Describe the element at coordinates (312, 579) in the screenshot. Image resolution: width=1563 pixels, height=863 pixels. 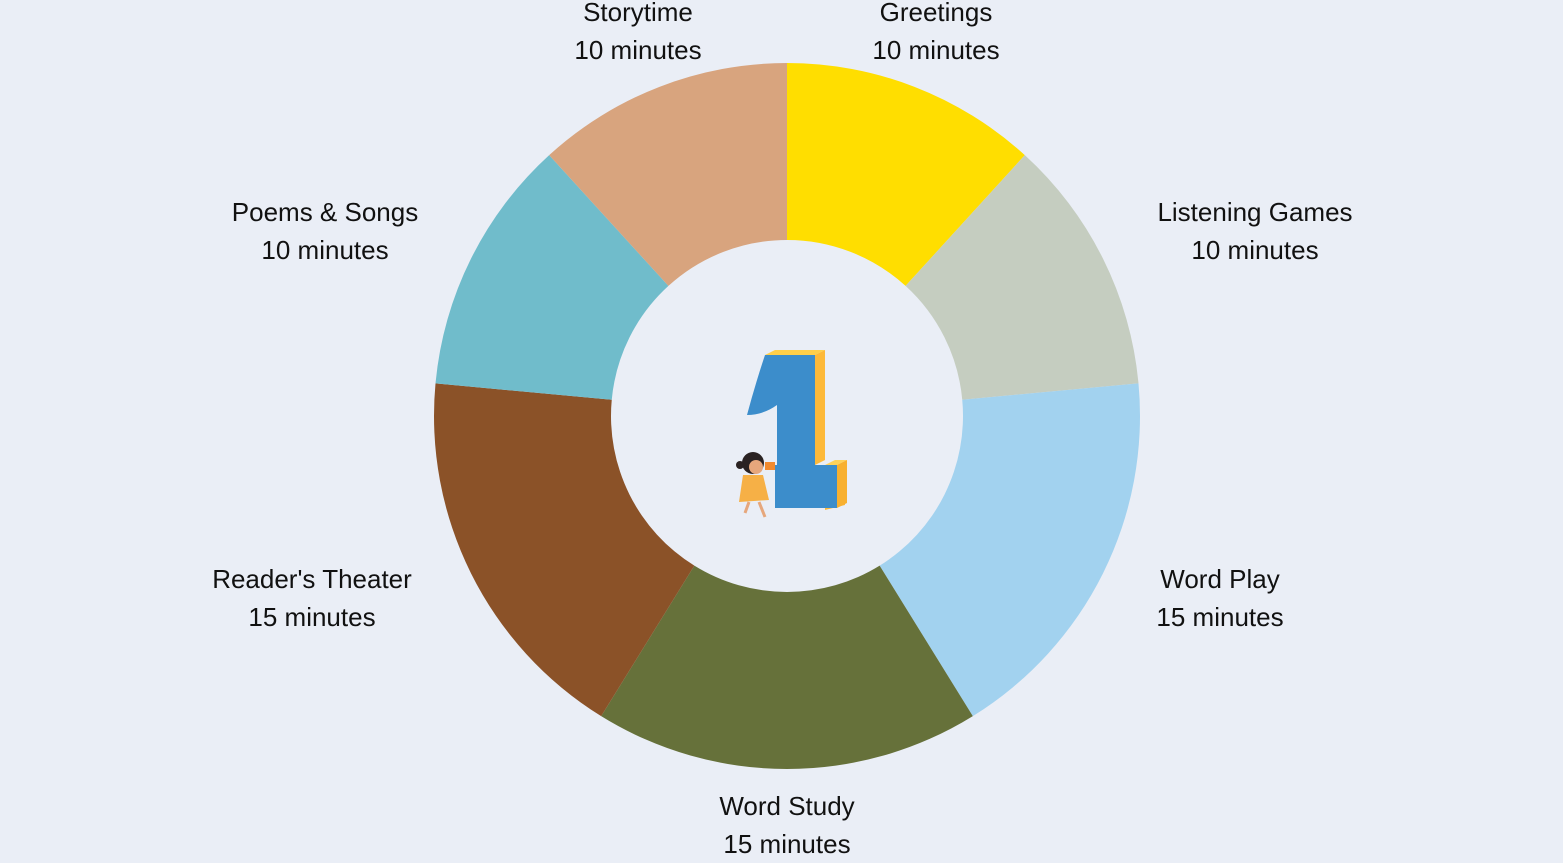
I see `slice-name: Reader's Theater` at that location.